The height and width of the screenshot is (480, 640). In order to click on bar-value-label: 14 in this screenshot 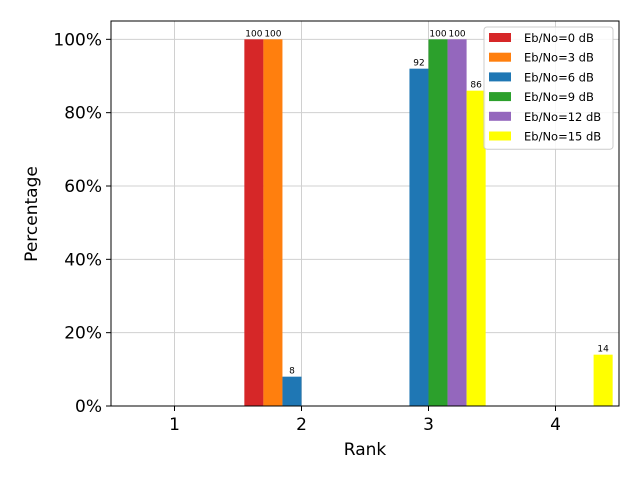, I will do `click(603, 350)`.